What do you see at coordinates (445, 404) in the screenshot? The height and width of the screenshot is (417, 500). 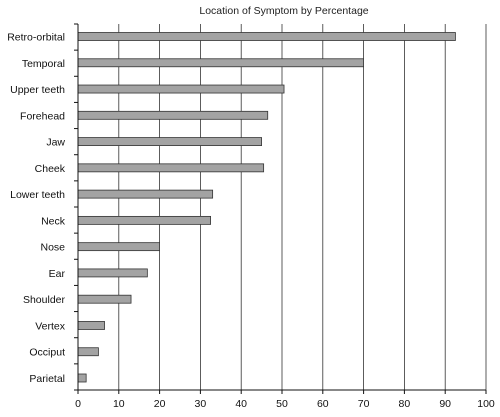 I see `x-tick-label: 90` at bounding box center [445, 404].